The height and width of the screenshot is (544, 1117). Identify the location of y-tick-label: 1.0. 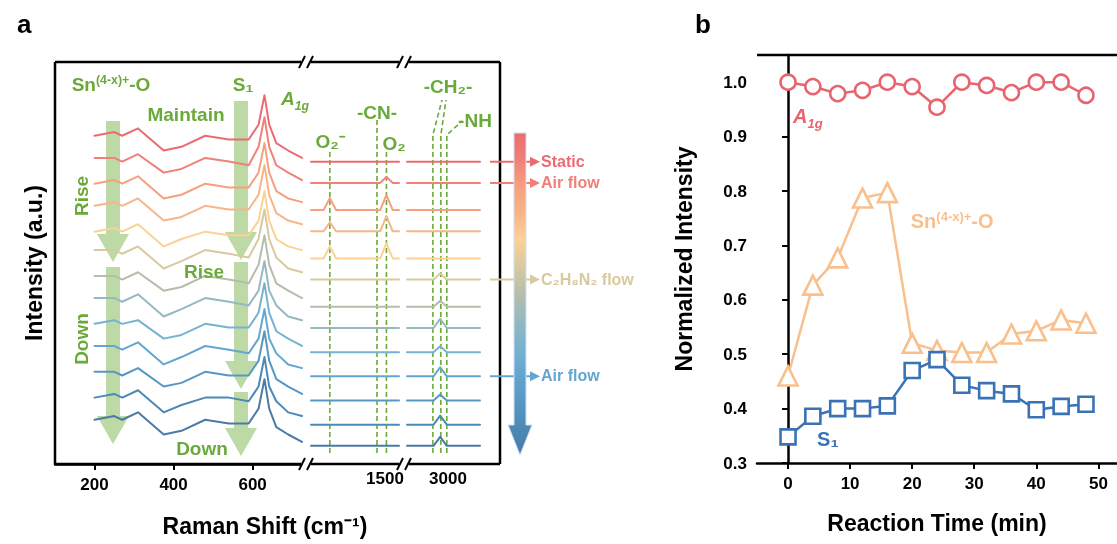
(735, 82).